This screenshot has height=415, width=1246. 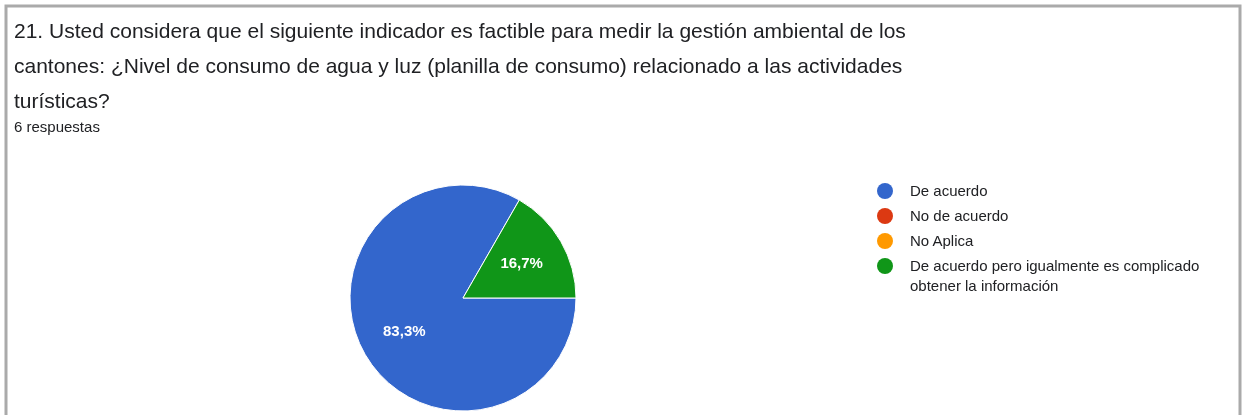 What do you see at coordinates (521, 263) in the screenshot?
I see `data-label: 16,7%` at bounding box center [521, 263].